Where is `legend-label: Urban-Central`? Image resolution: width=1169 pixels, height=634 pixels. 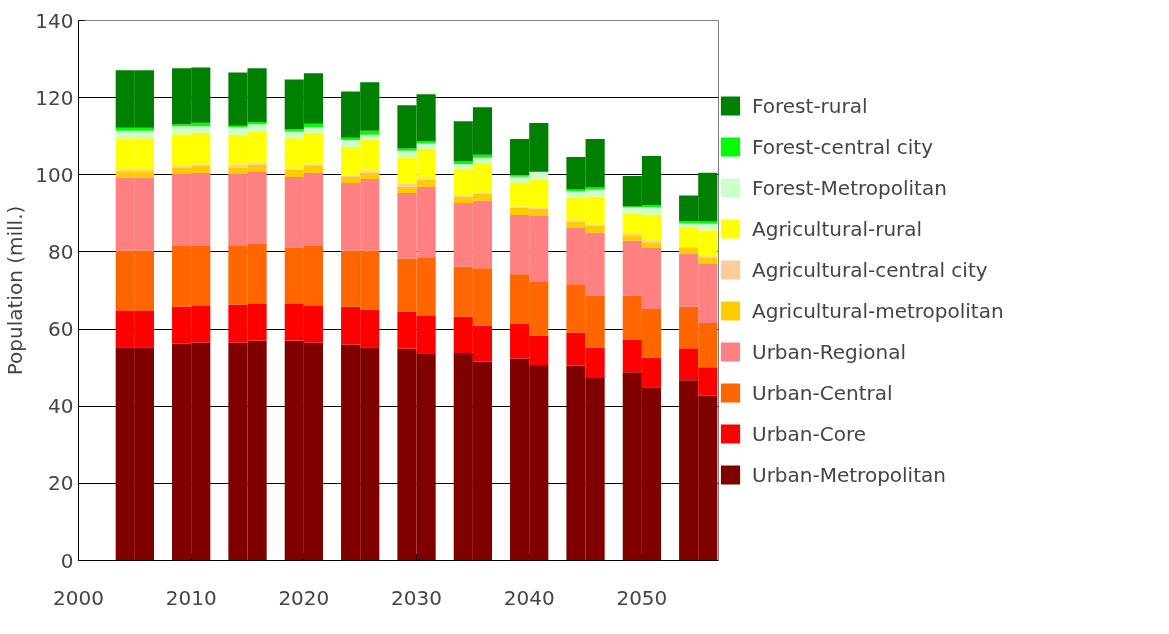
legend-label: Urban-Central is located at coordinates (822, 392).